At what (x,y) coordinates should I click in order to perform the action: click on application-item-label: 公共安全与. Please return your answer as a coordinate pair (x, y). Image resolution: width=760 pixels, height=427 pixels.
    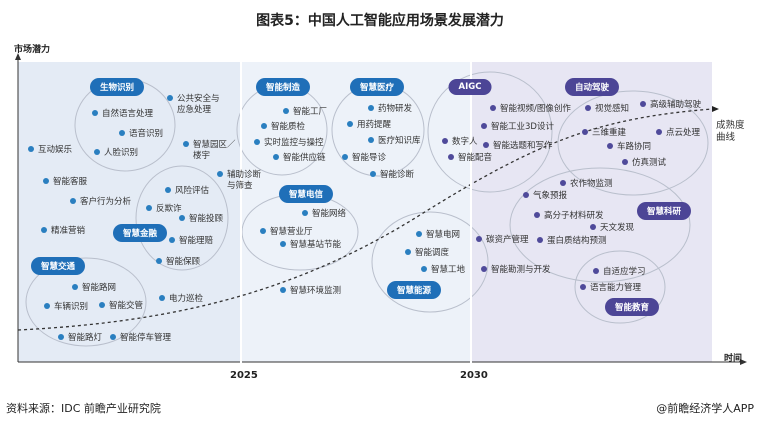
    Looking at the image, I should click on (198, 99).